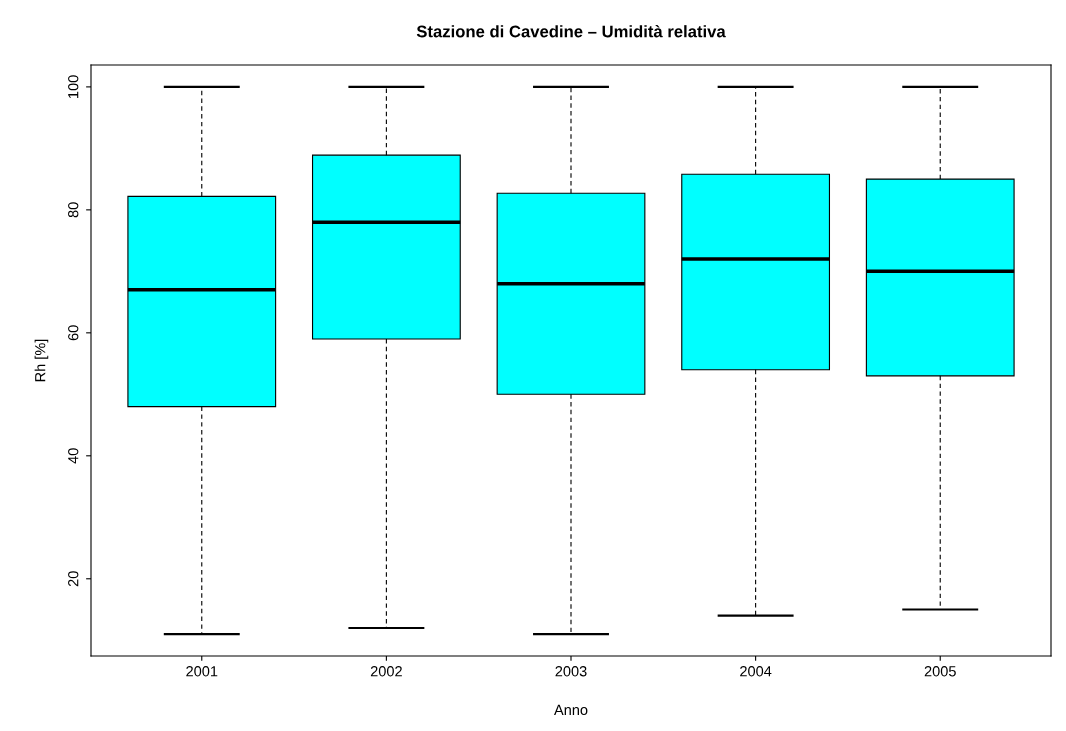 This screenshot has height=731, width=1066. I want to click on y-tick-label: 100, so click(73, 86).